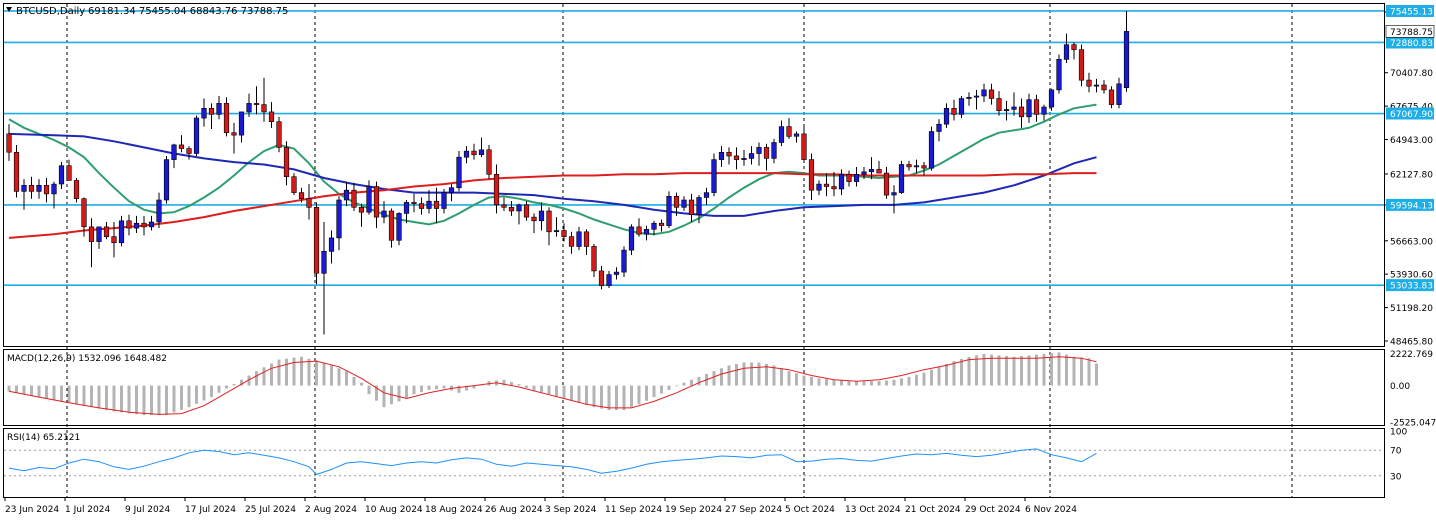 This screenshot has height=520, width=1436. Describe the element at coordinates (1410, 285) in the screenshot. I see `level-price-tag` at that location.